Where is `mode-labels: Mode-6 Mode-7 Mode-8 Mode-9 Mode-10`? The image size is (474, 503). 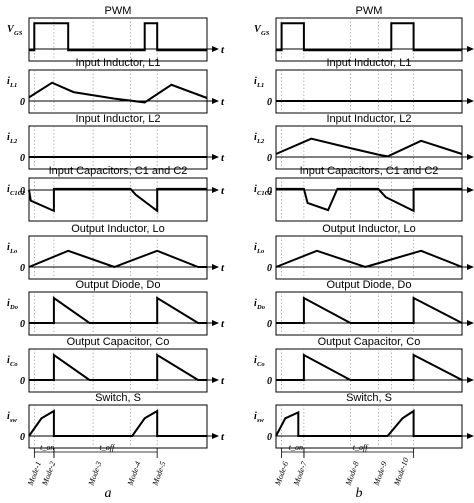
mode-labels: Mode-6 Mode-7 Mode-8 Mode-9 Mode-10 is located at coordinates (342, 471).